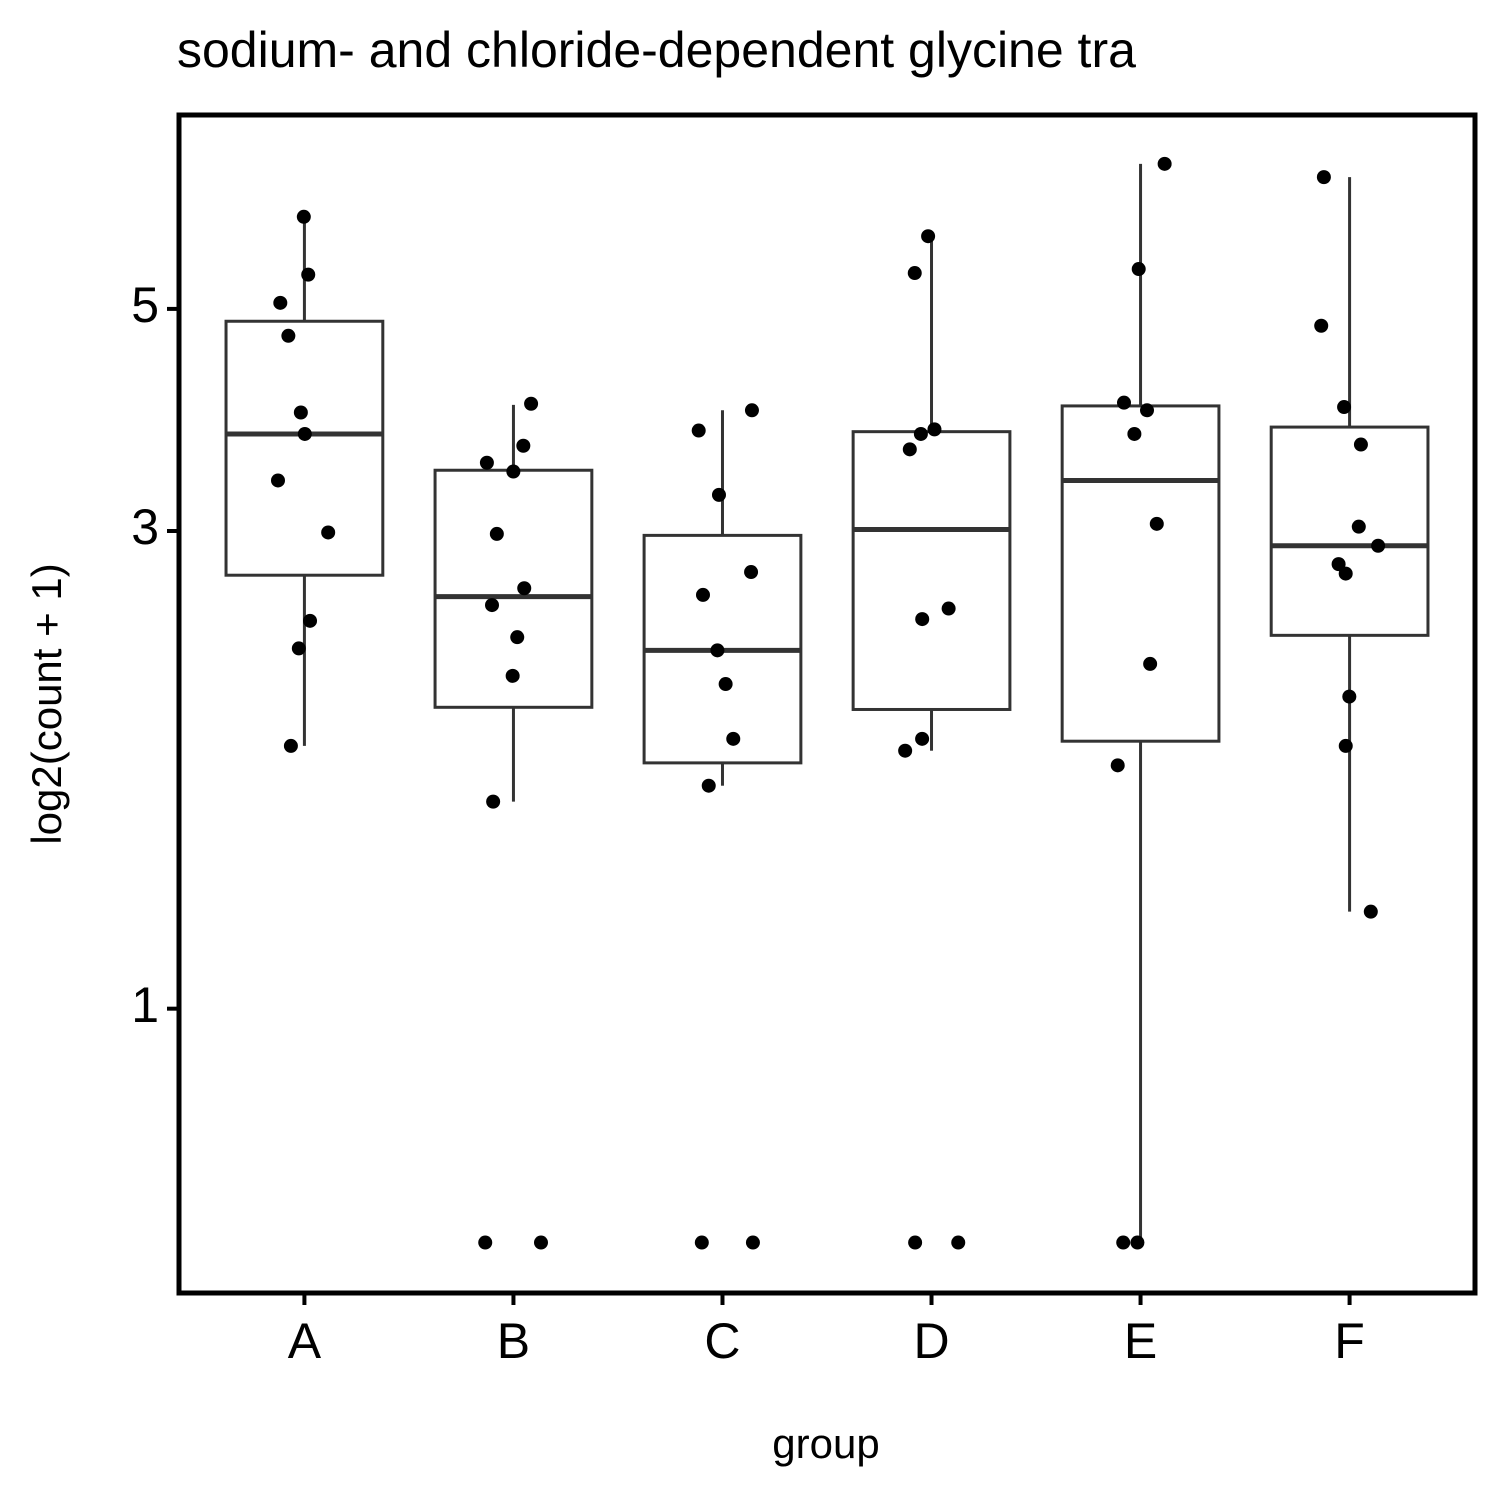 The height and width of the screenshot is (1500, 1500). What do you see at coordinates (825, 1443) in the screenshot?
I see `x-axis-title: group` at bounding box center [825, 1443].